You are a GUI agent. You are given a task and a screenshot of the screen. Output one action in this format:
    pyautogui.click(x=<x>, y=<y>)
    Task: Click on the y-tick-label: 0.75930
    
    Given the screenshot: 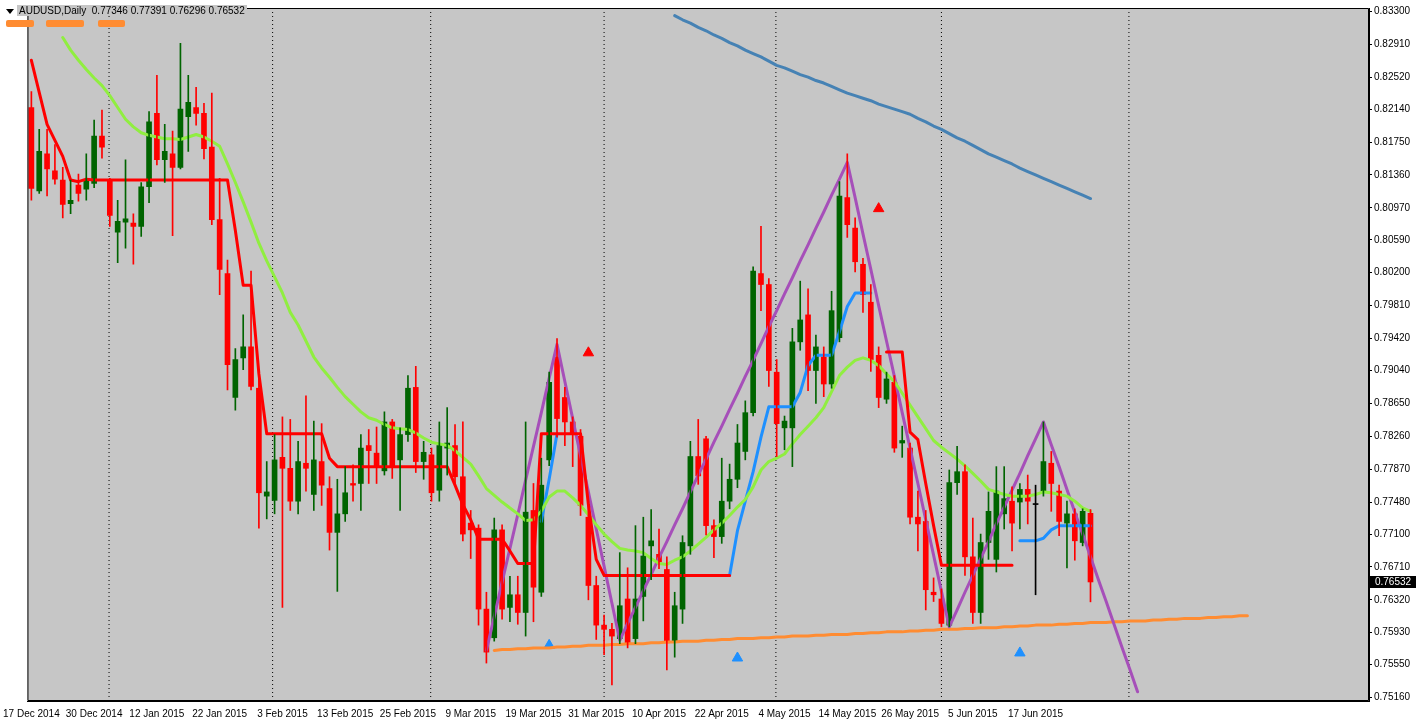 What is the action you would take?
    pyautogui.click(x=1392, y=632)
    